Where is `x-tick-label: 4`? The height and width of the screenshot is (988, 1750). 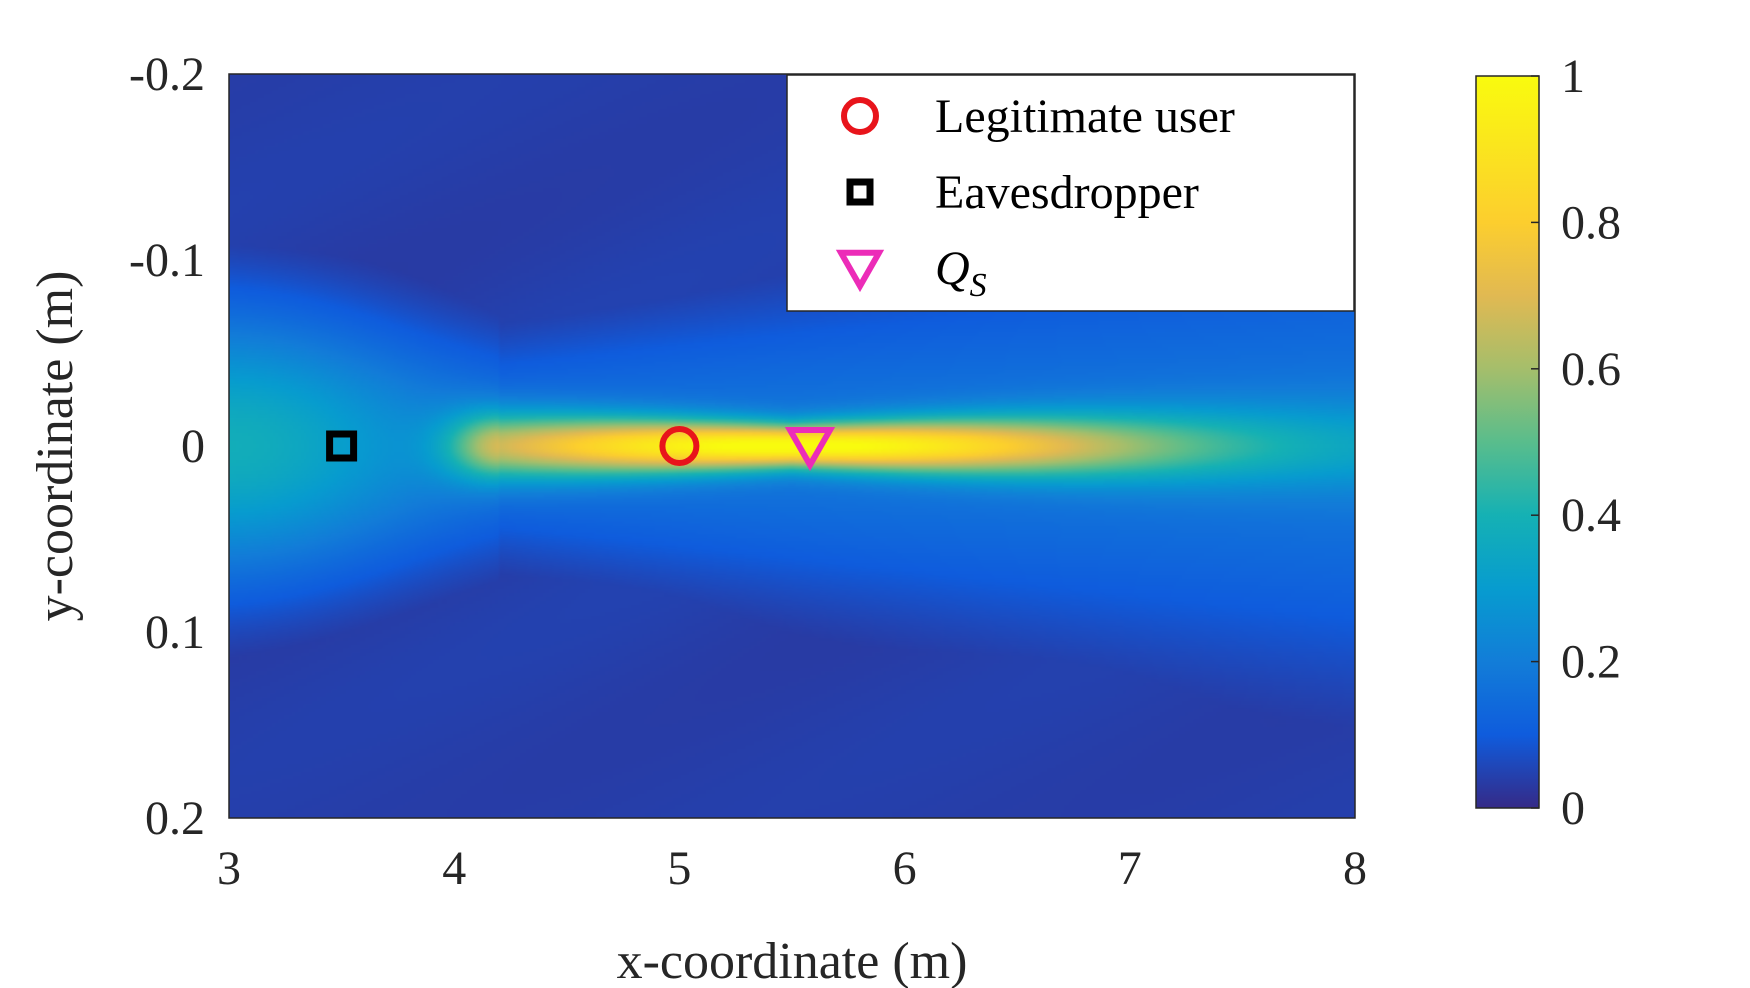 x-tick-label: 4 is located at coordinates (454, 868).